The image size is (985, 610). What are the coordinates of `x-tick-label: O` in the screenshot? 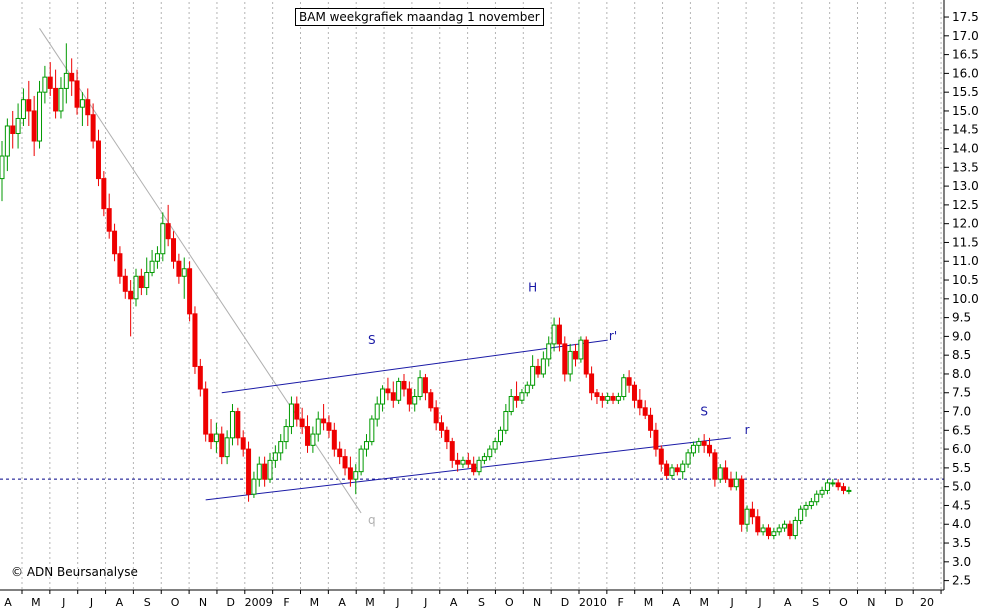 It's located at (843, 602).